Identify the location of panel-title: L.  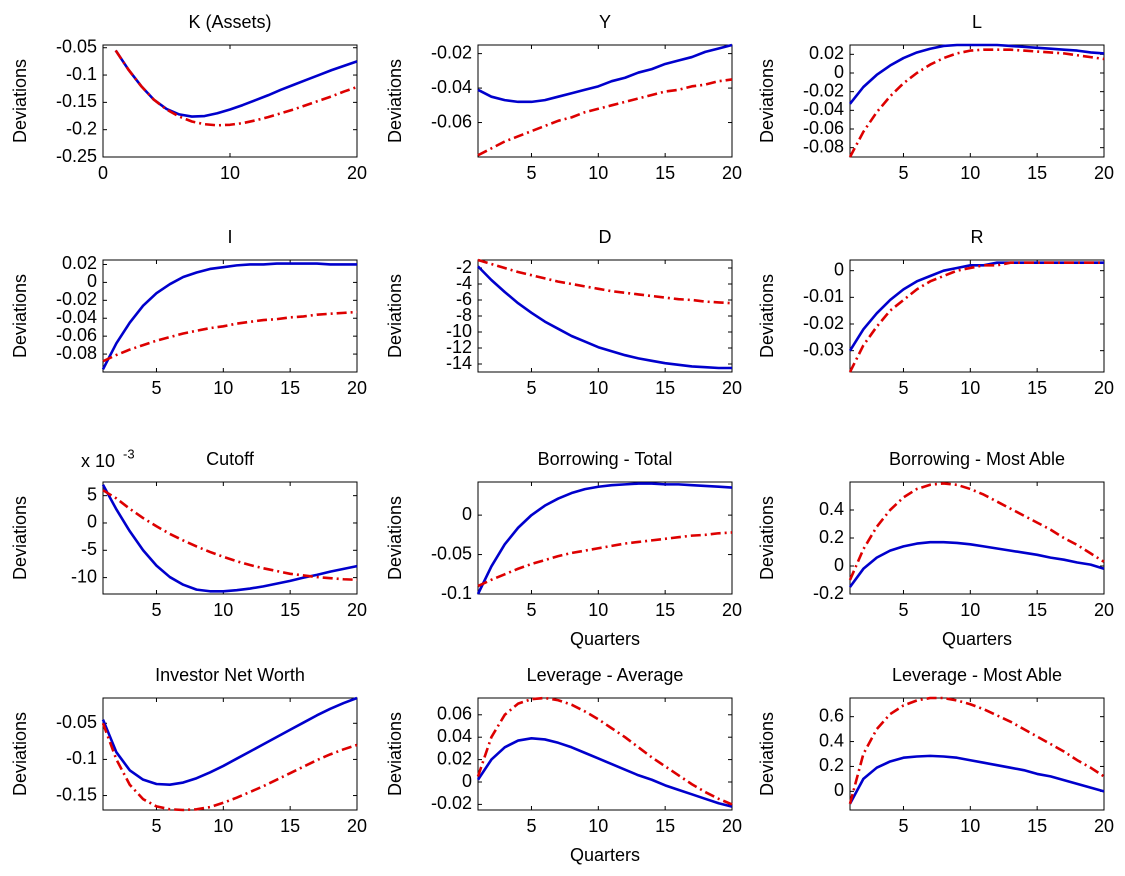
(977, 22).